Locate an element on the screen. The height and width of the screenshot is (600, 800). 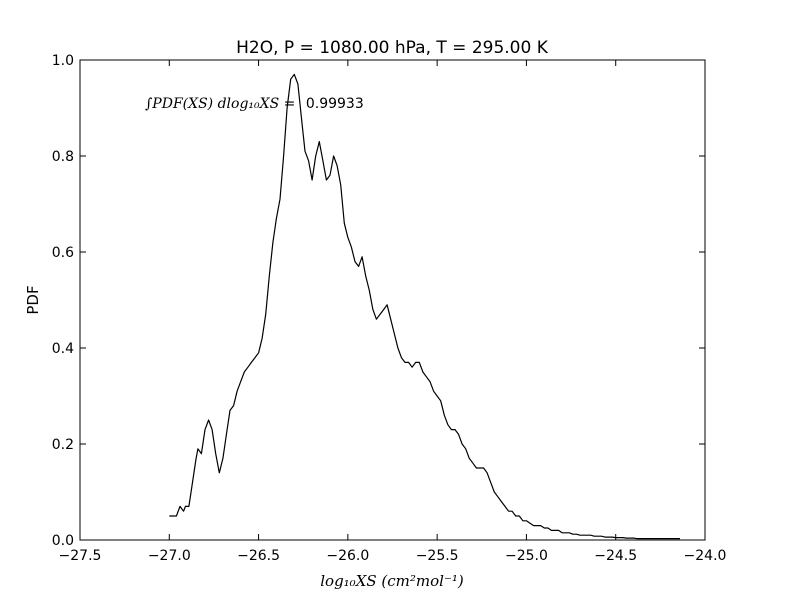
y-tick-label: 1.0 is located at coordinates (63, 61).